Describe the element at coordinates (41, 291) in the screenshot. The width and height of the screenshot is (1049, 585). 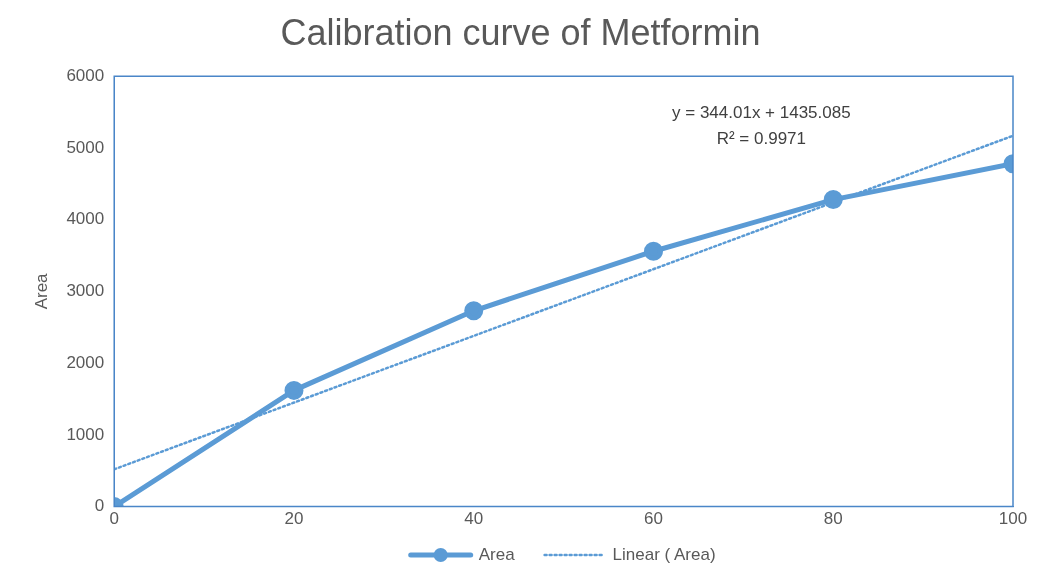
I see `y-axis-title: Area` at that location.